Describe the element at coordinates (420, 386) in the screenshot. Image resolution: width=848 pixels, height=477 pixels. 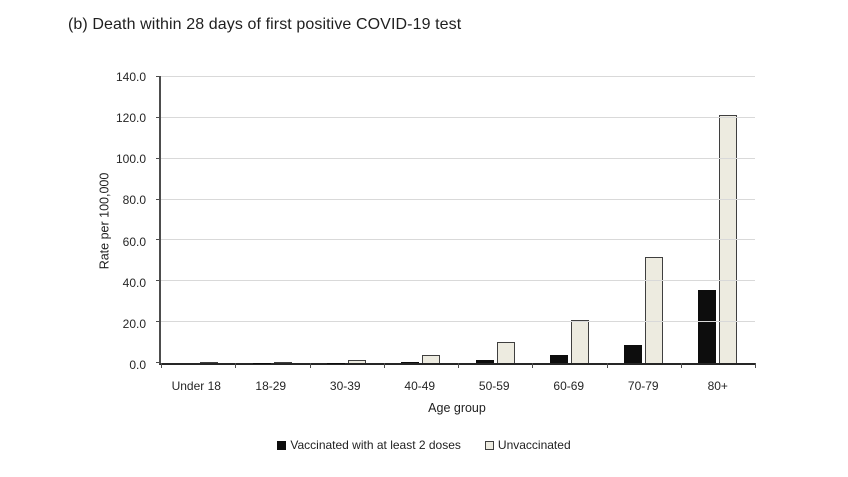
I see `x-tick-label: 40-49` at that location.